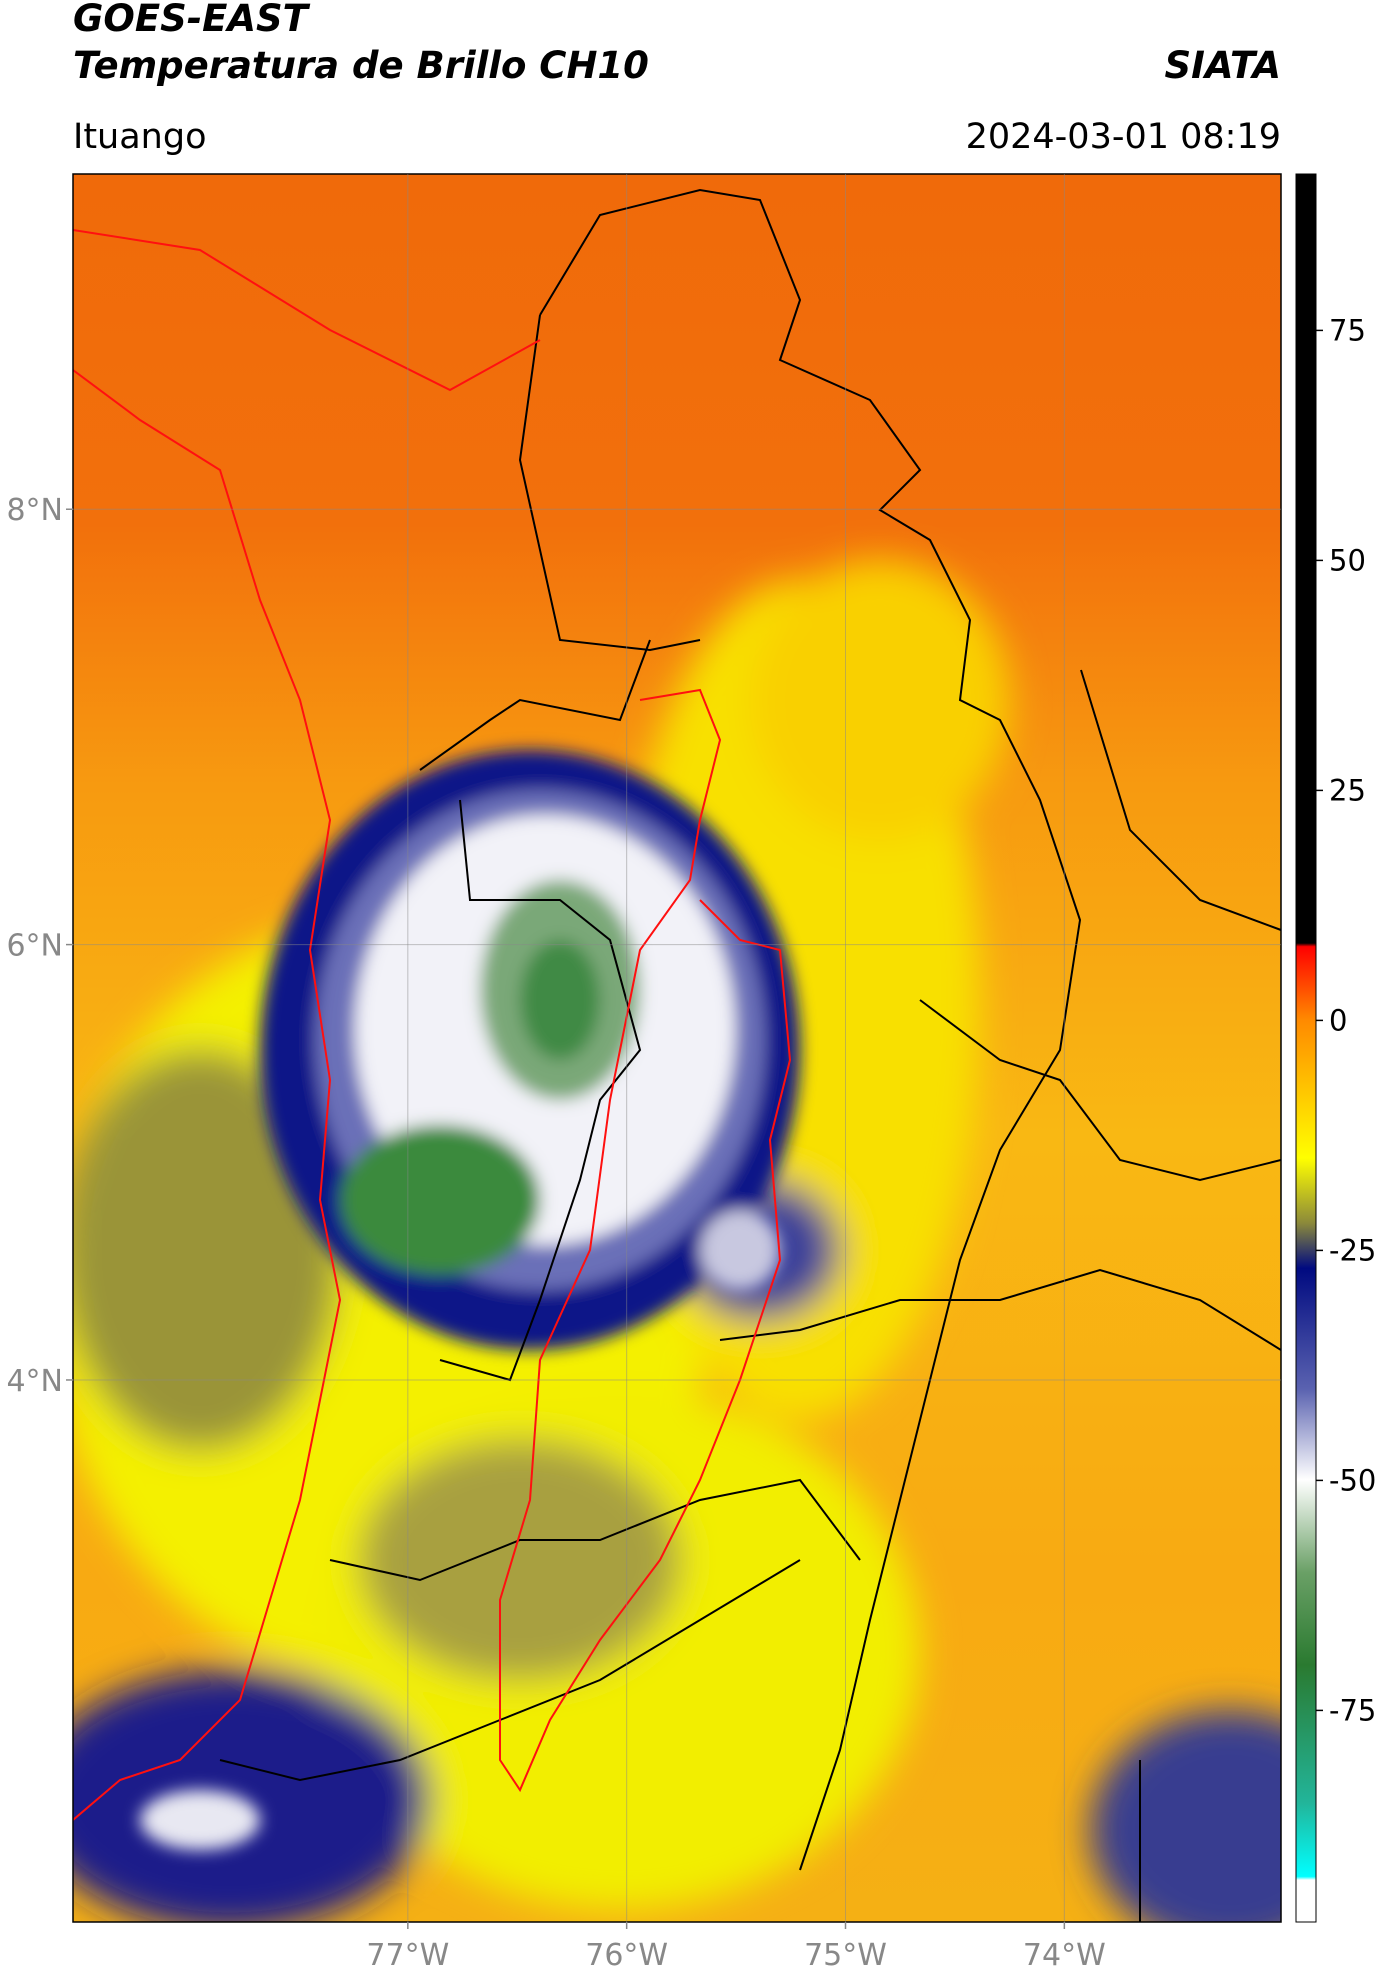 The height and width of the screenshot is (1981, 1384). Describe the element at coordinates (34, 946) in the screenshot. I see `lat-tick-label: 6°N` at that location.